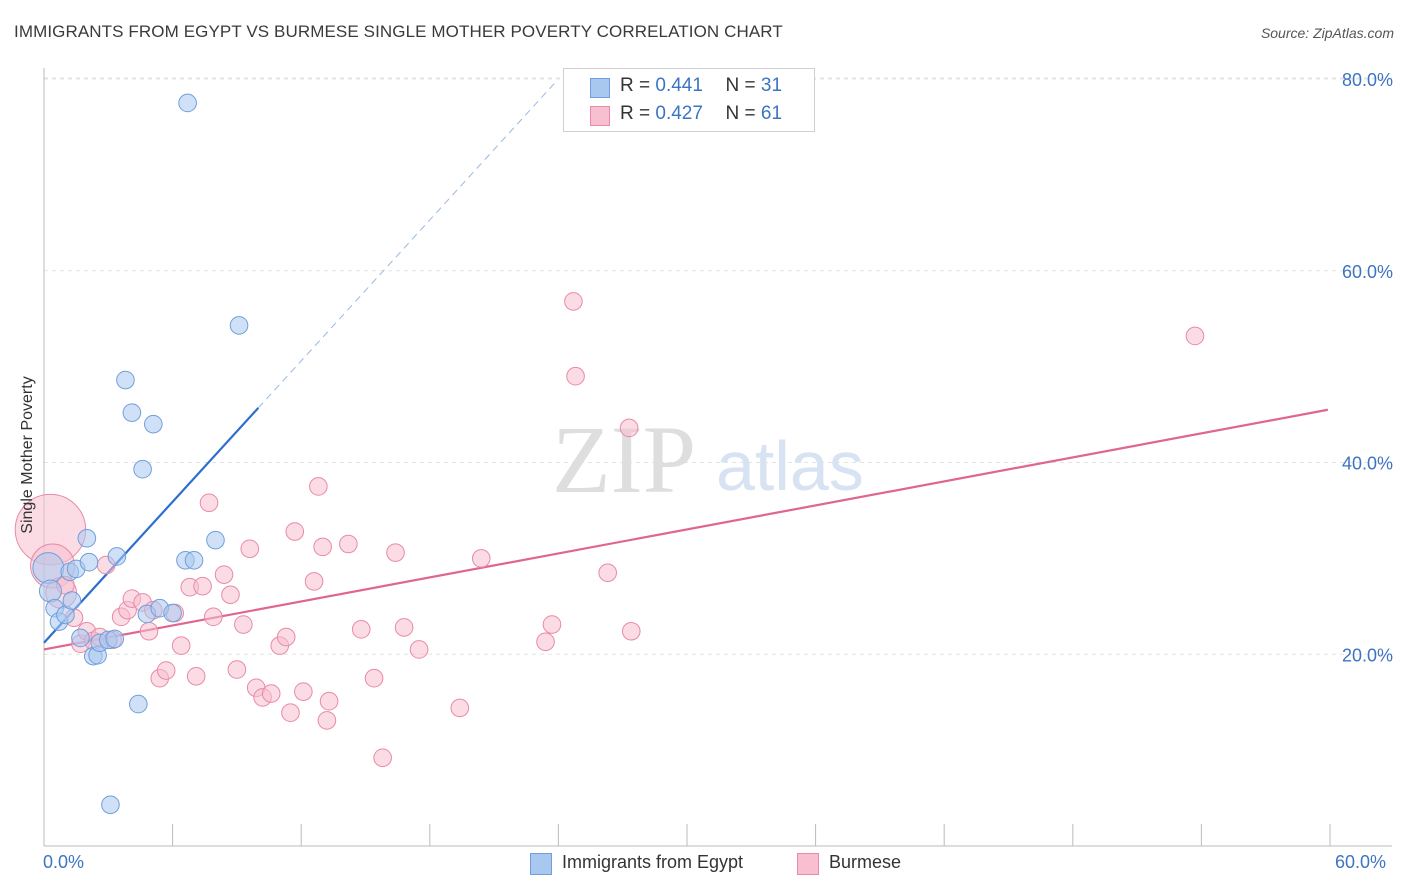 Image resolution: width=1406 pixels, height=892 pixels. What do you see at coordinates (1367, 80) in the screenshot?
I see `y-tick-label-80: 80.0%` at bounding box center [1367, 80].